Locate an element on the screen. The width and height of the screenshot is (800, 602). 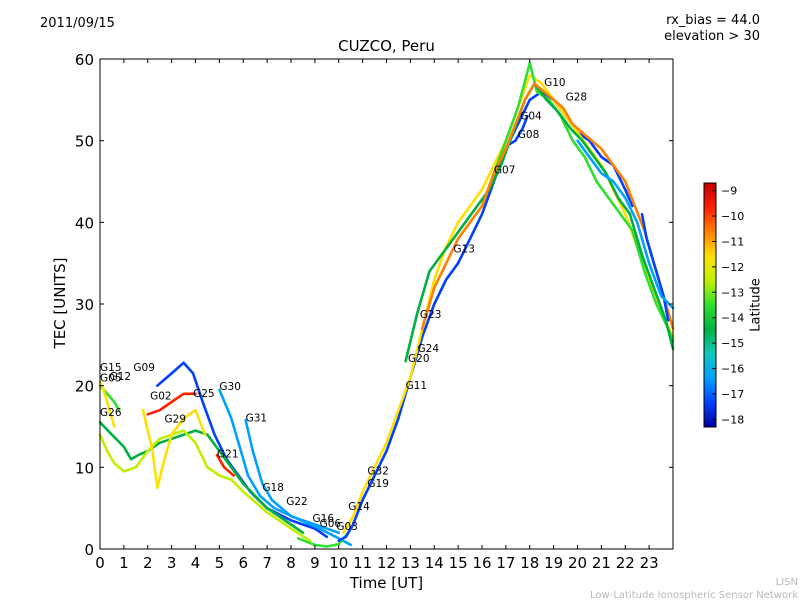
x-tick-label: 19 is located at coordinates (553, 563).